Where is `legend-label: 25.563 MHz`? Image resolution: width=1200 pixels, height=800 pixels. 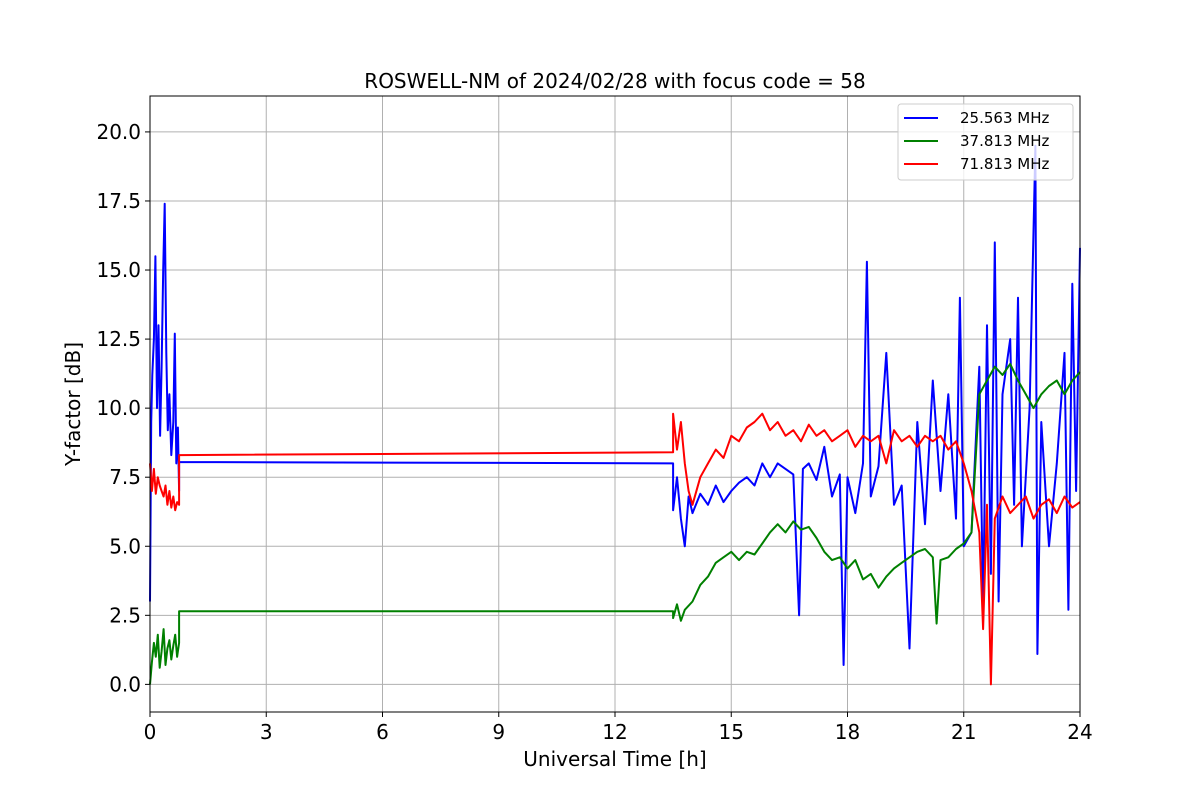
legend-label: 25.563 MHz is located at coordinates (1004, 118).